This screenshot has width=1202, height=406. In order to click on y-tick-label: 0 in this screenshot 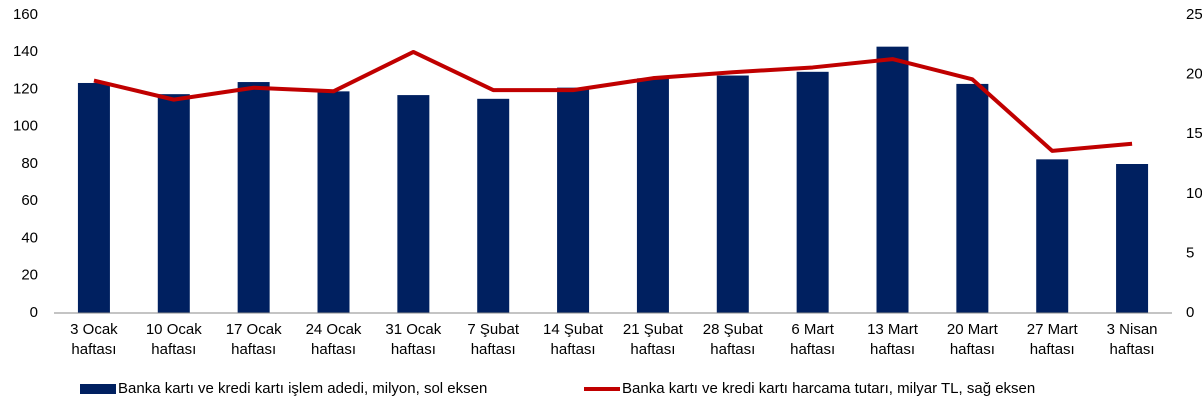, I will do `click(34, 312)`.